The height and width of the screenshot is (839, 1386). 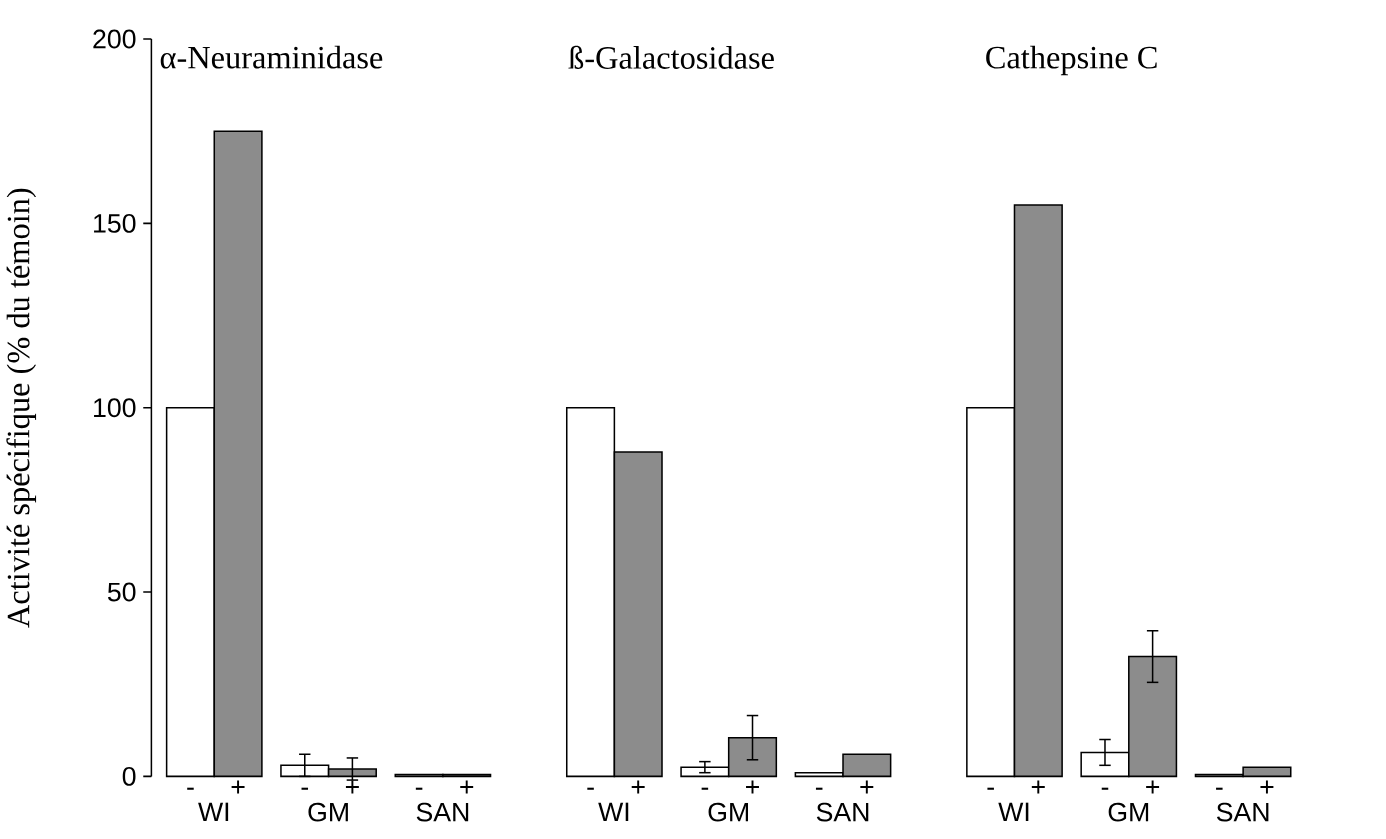 What do you see at coordinates (129, 776) in the screenshot?
I see `y-tick-label: 0` at bounding box center [129, 776].